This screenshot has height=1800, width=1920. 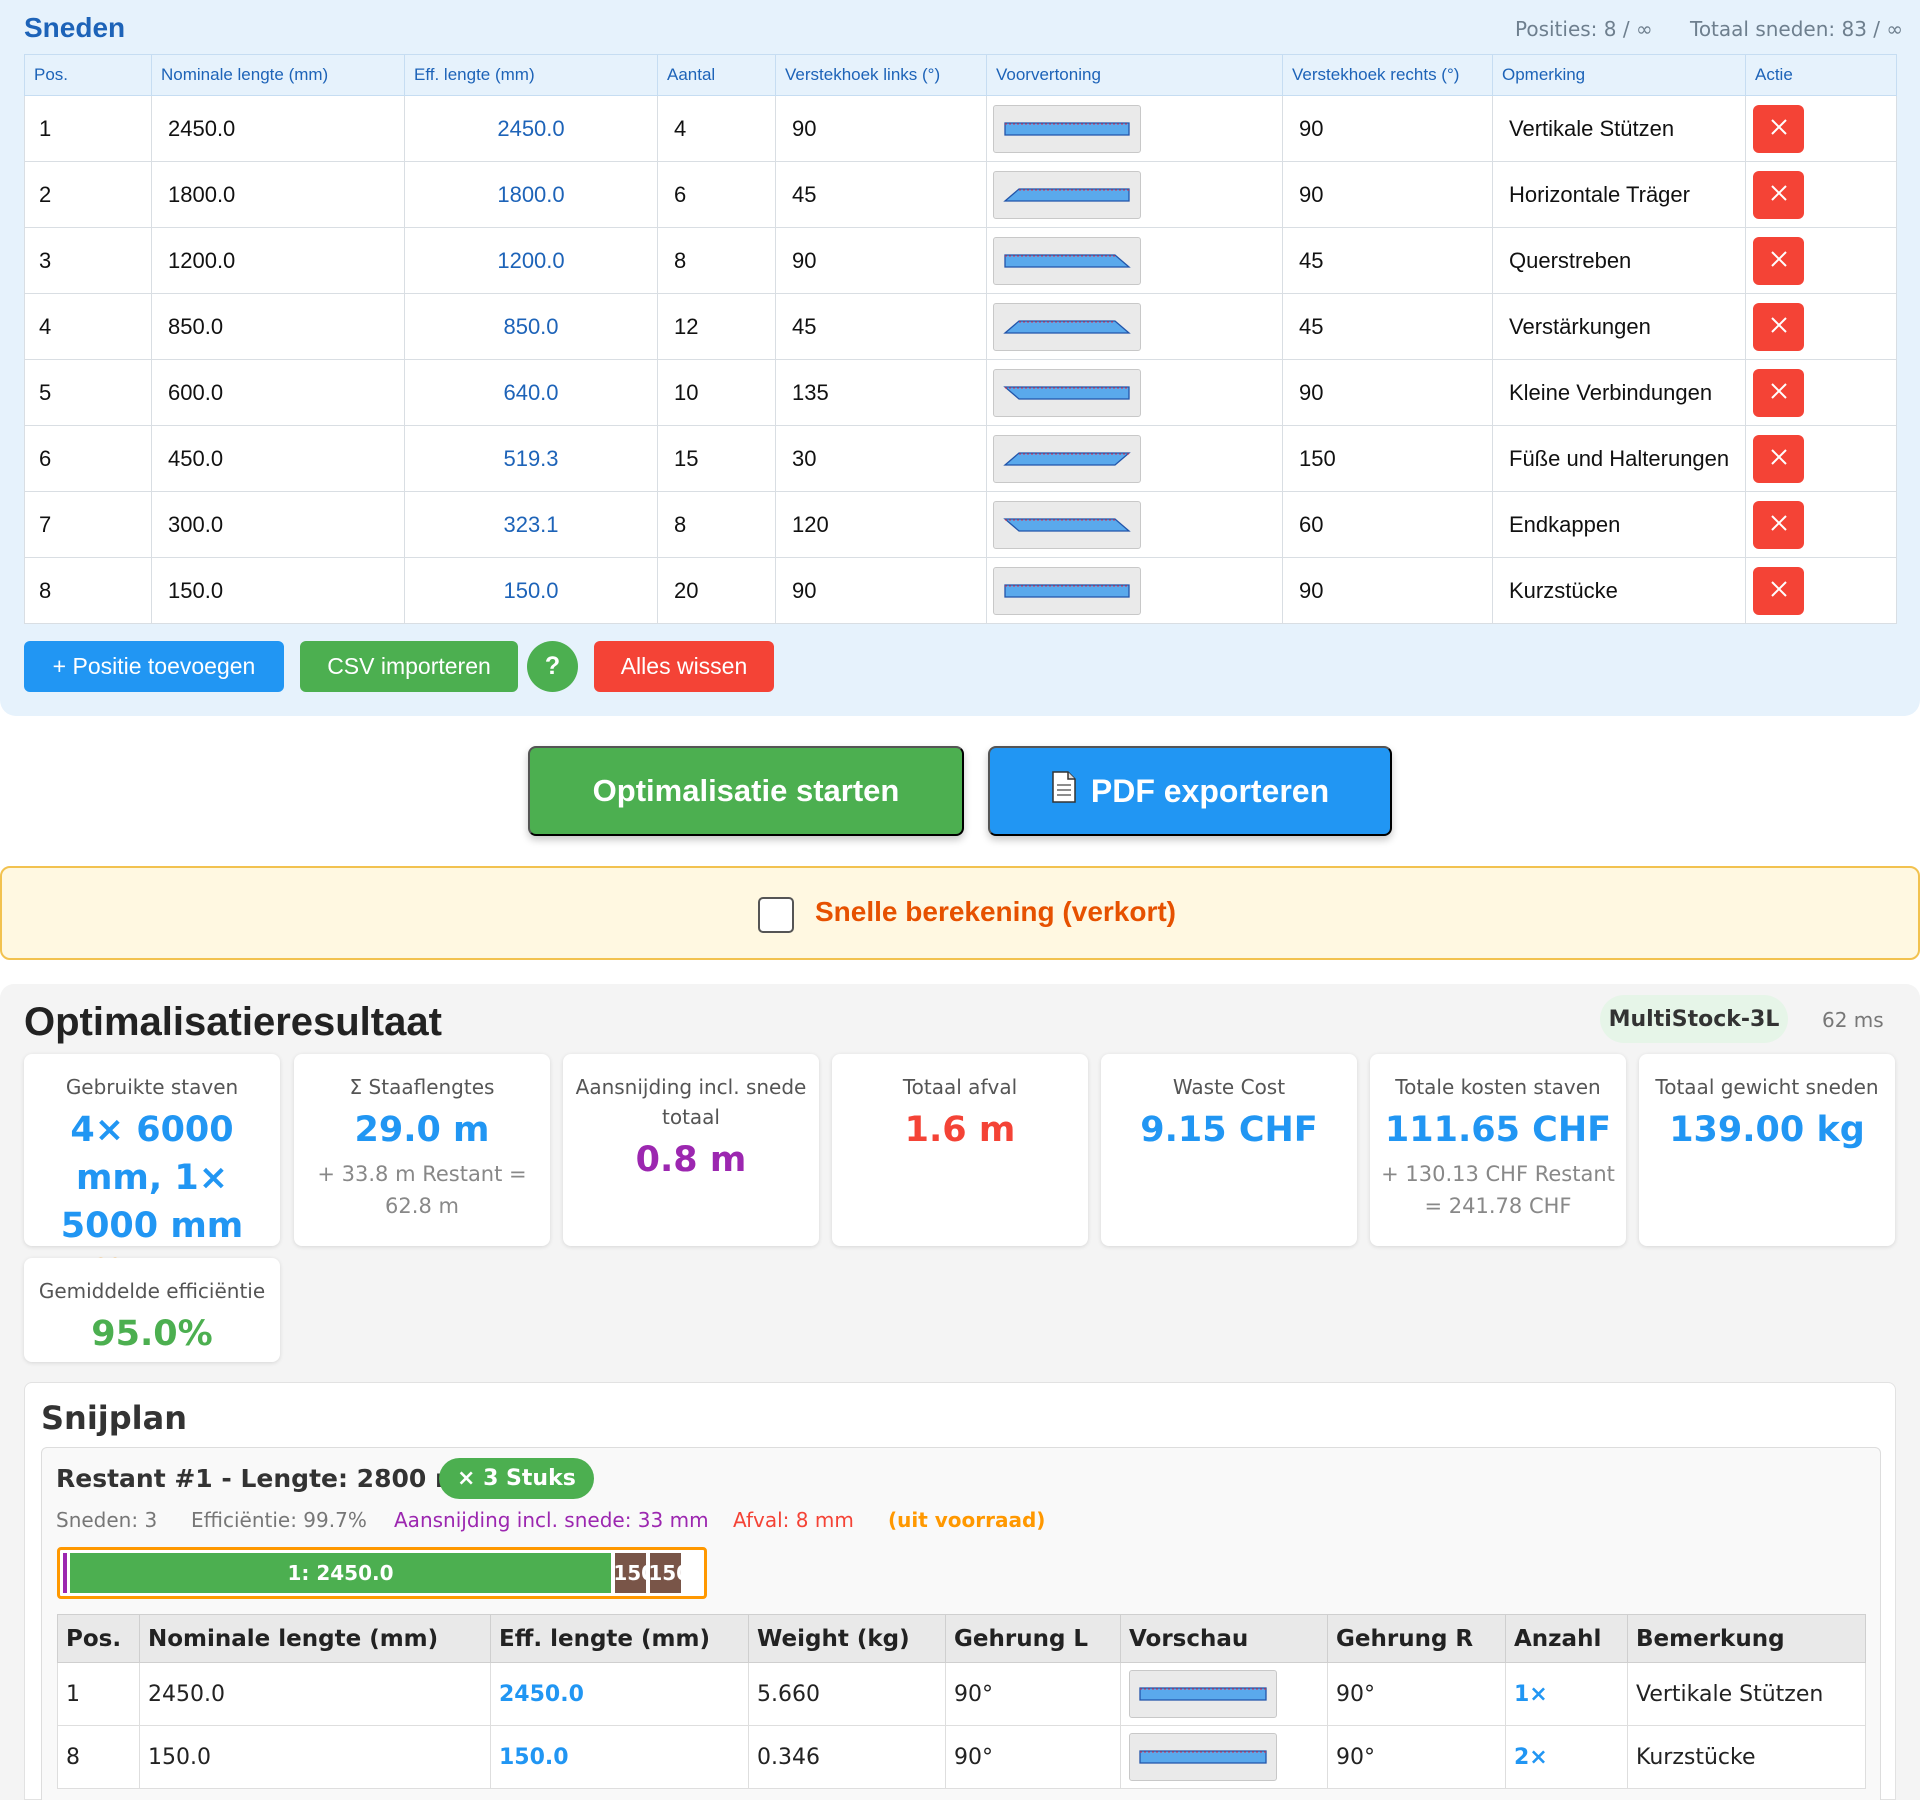 What do you see at coordinates (716, 128) in the screenshot?
I see `quantity-input: 4` at bounding box center [716, 128].